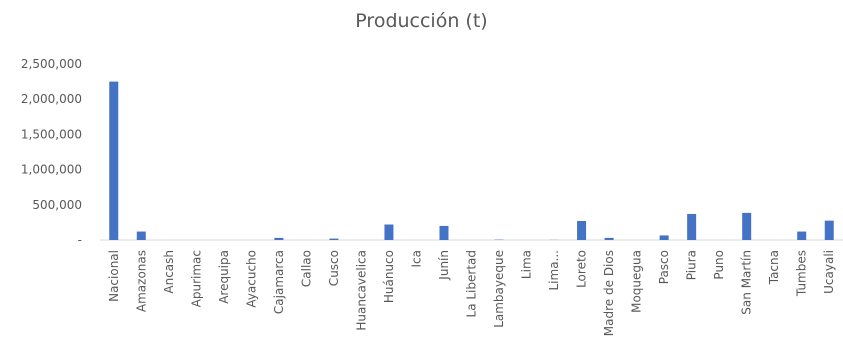 The width and height of the screenshot is (843, 360). Describe the element at coordinates (416, 259) in the screenshot. I see `x-tick-label: Ica` at that location.